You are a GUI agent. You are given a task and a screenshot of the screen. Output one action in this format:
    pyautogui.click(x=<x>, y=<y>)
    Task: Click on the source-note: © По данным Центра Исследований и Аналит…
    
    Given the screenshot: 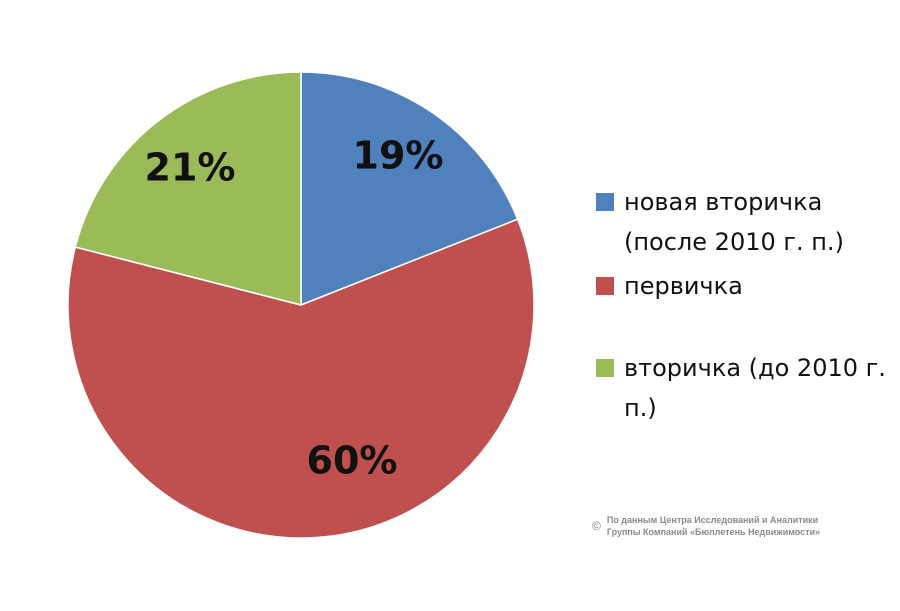 What is the action you would take?
    pyautogui.click(x=712, y=526)
    